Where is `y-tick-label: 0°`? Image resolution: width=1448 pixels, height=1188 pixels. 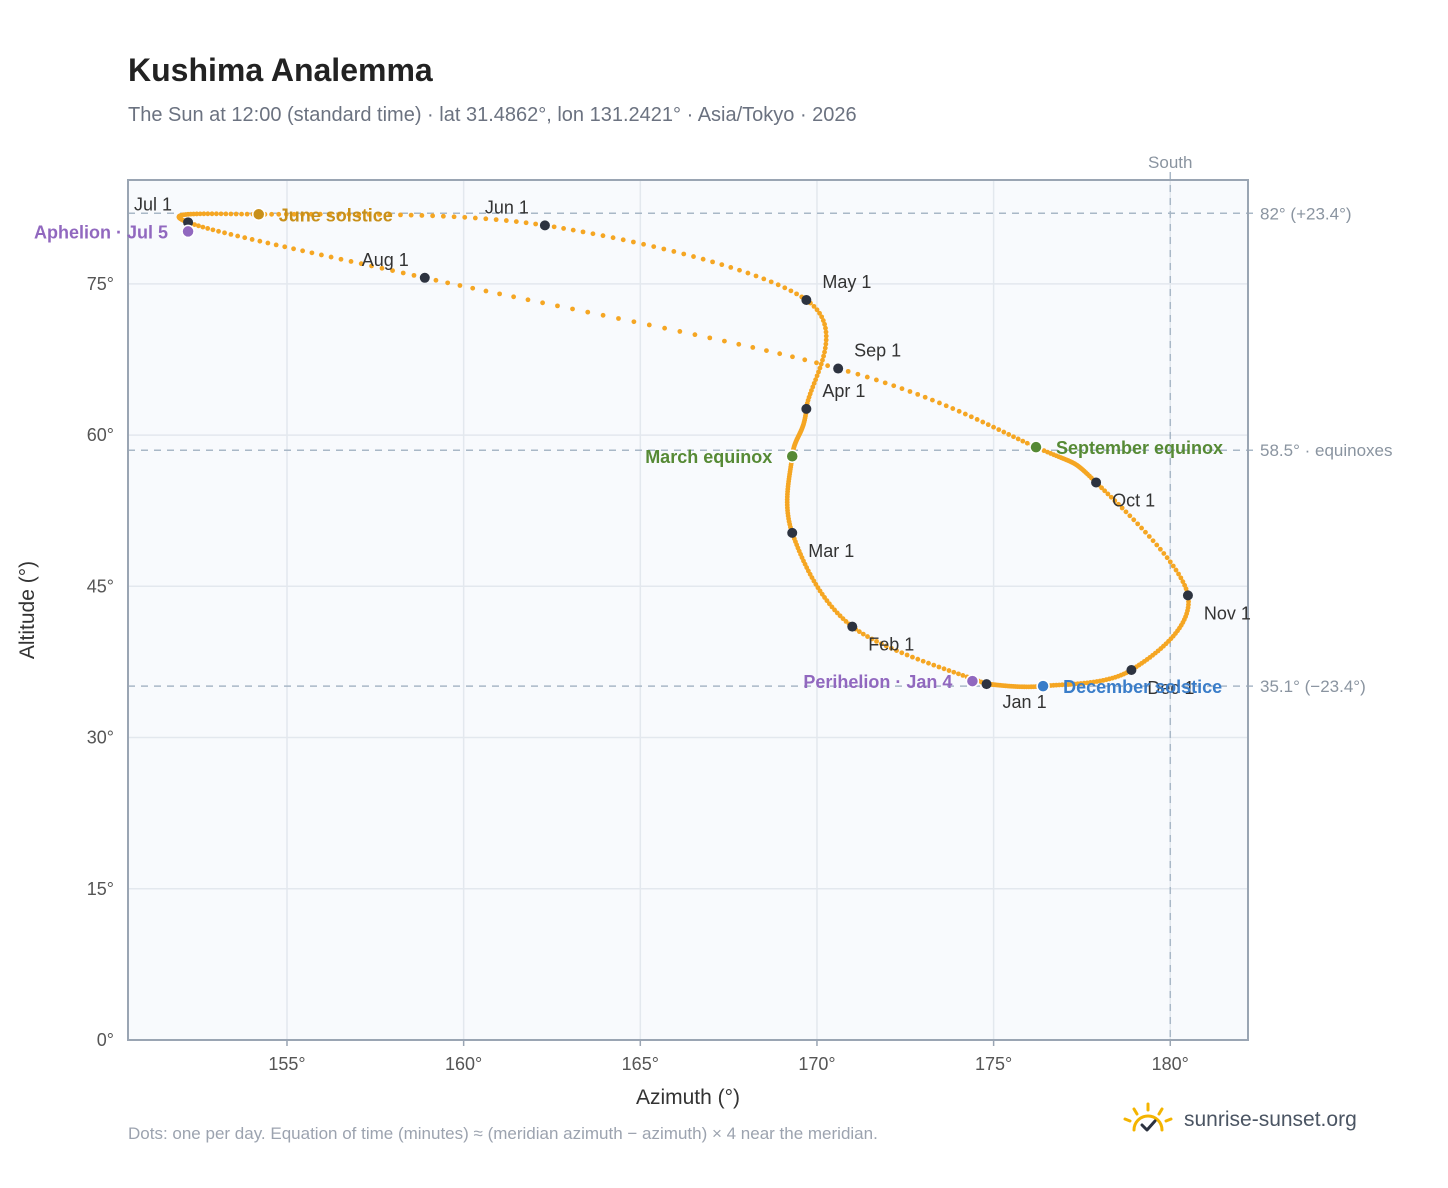
y-tick-label: 0° is located at coordinates (105, 1040).